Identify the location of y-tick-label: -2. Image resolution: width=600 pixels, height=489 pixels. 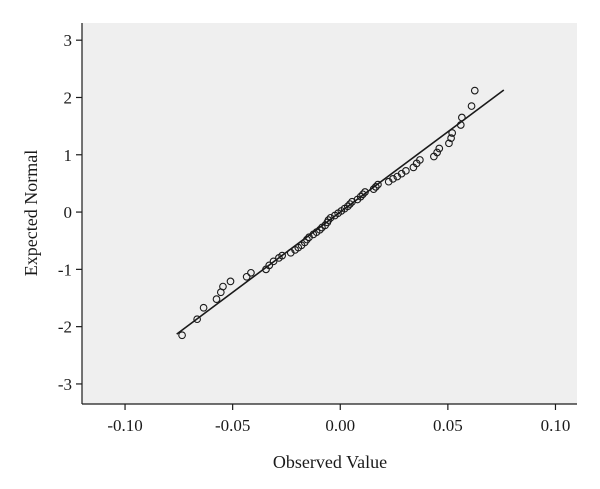
(65, 327).